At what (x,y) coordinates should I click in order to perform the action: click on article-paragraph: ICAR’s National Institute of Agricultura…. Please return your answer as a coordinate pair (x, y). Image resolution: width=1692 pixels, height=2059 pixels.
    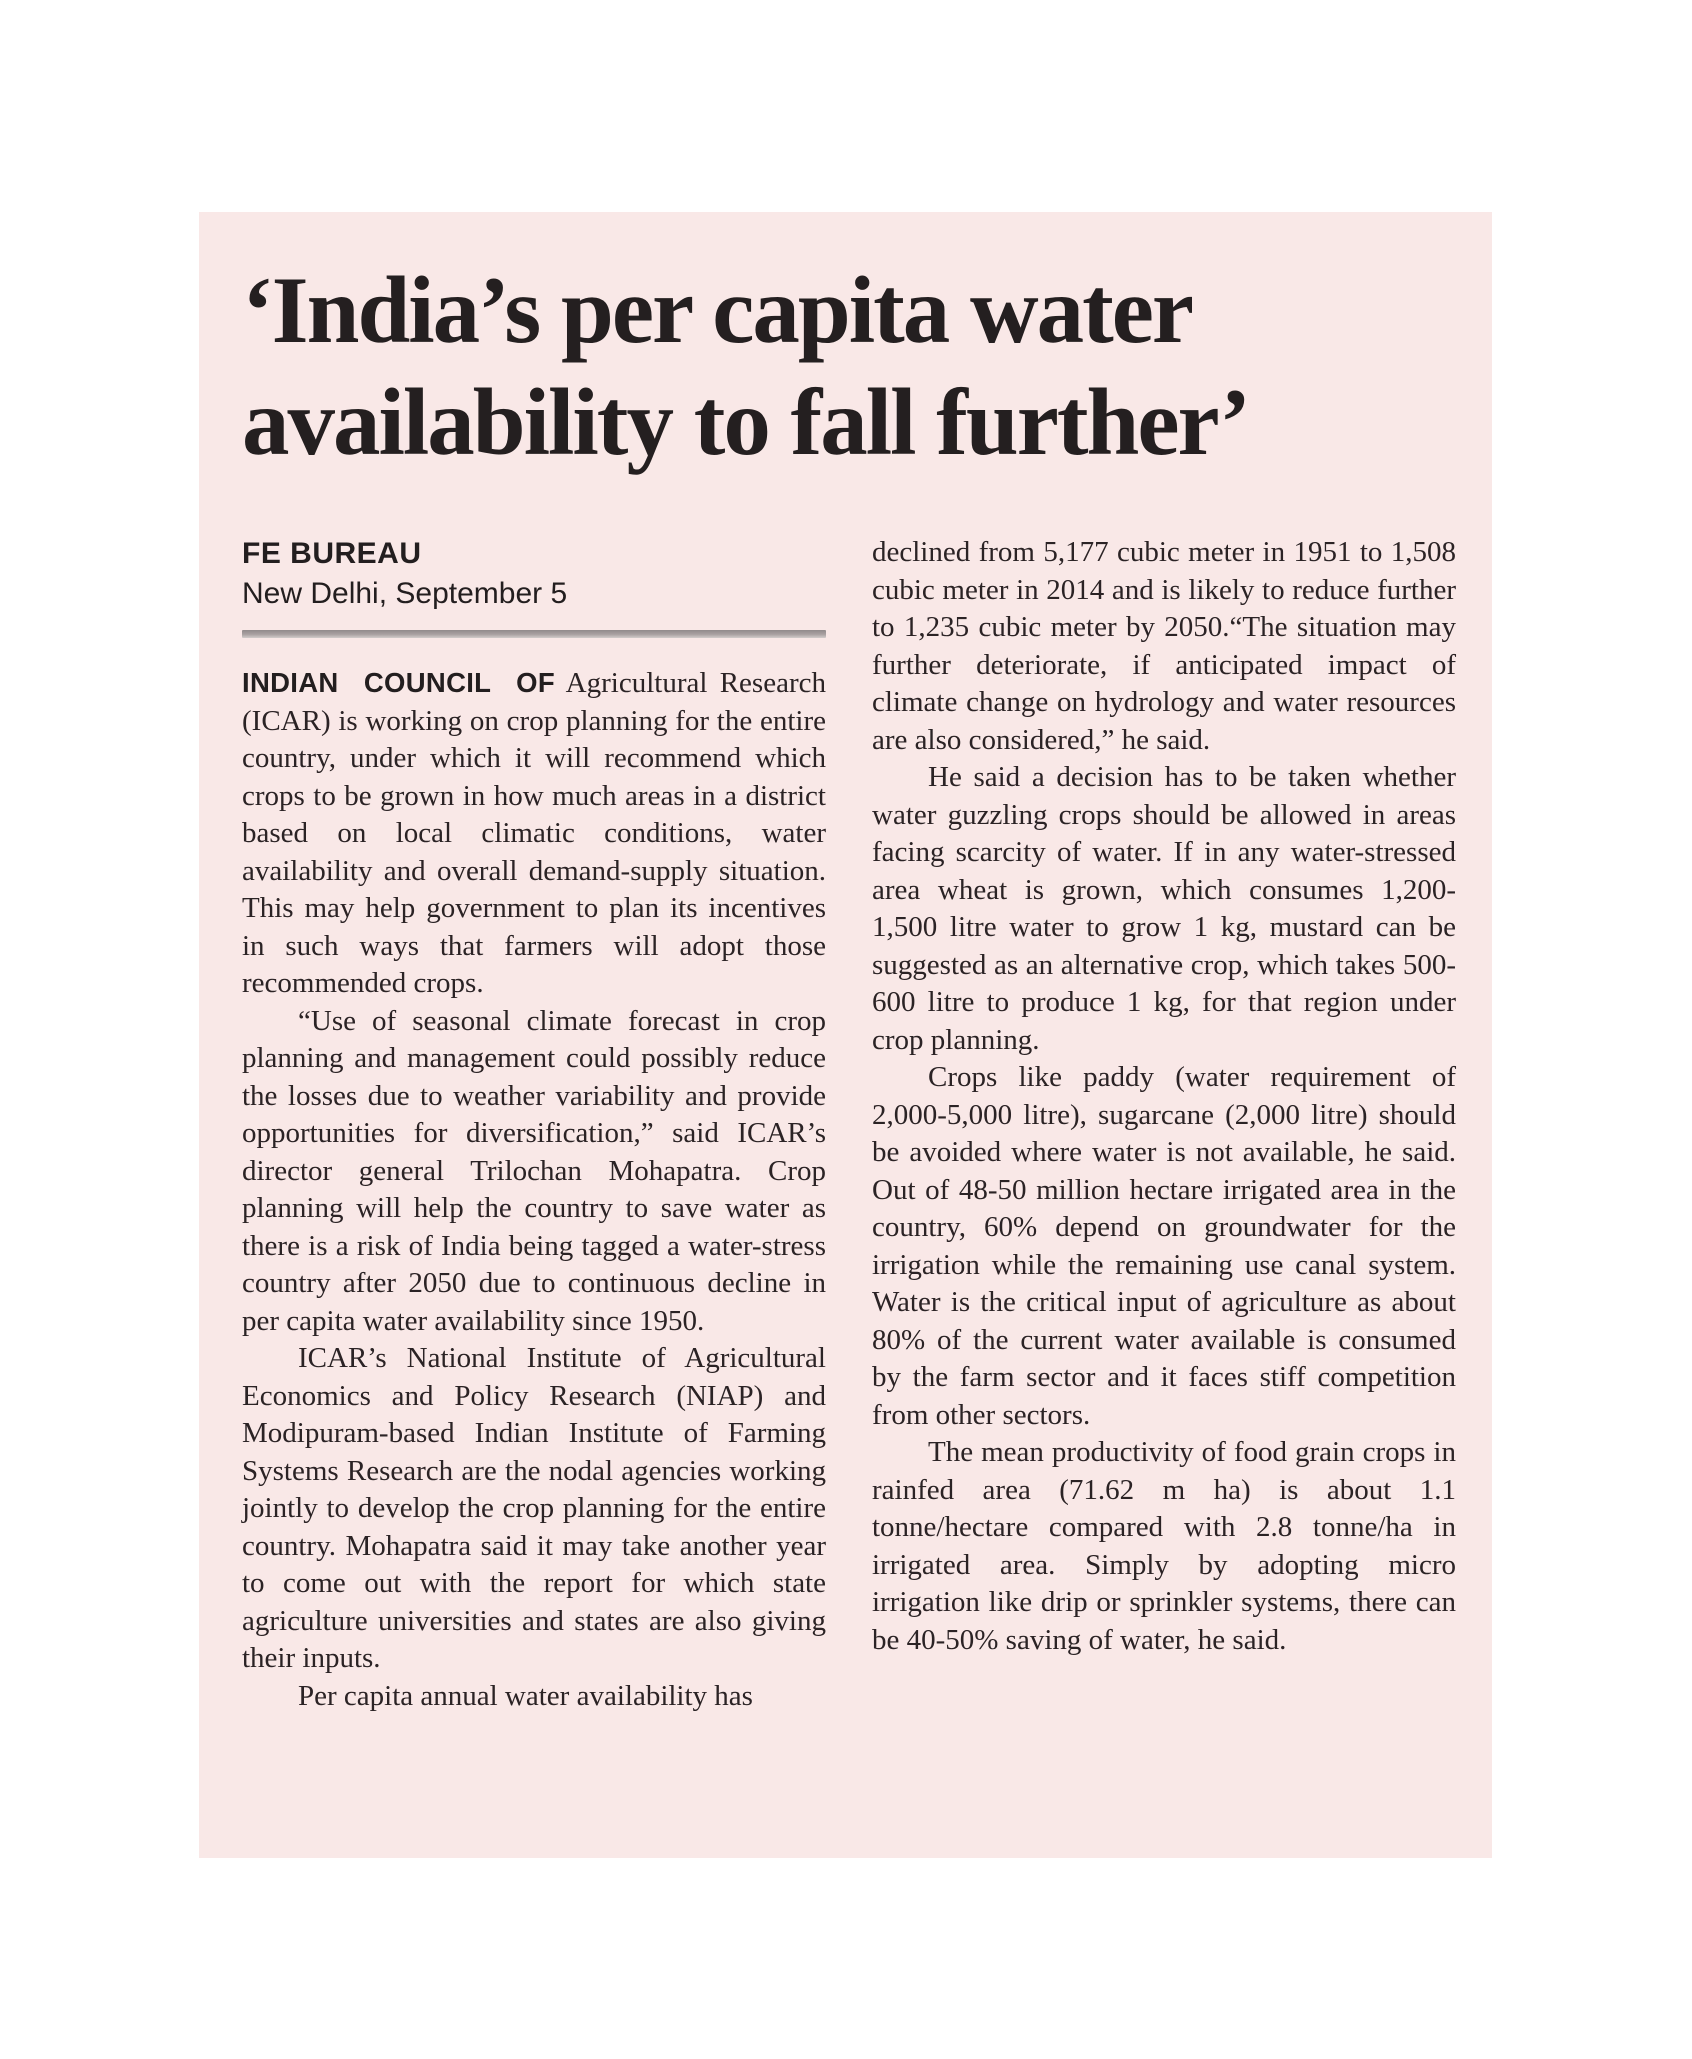
    Looking at the image, I should click on (534, 1508).